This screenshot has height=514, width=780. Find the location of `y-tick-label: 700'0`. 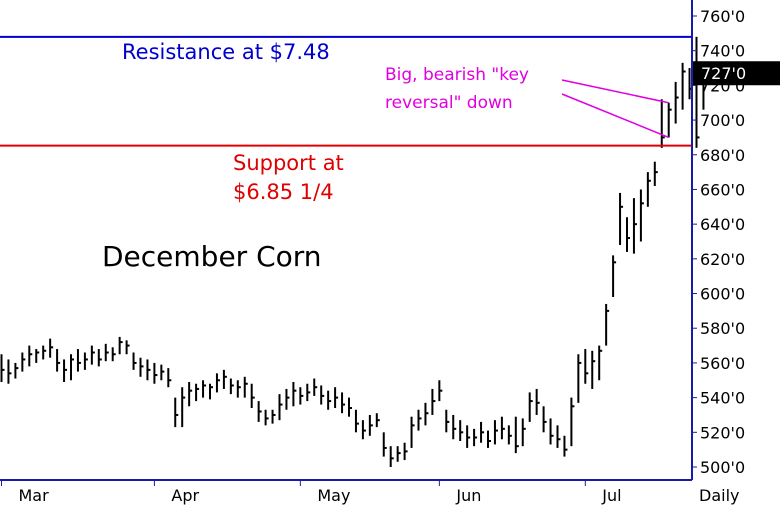

y-tick-label: 700'0 is located at coordinates (722, 120).